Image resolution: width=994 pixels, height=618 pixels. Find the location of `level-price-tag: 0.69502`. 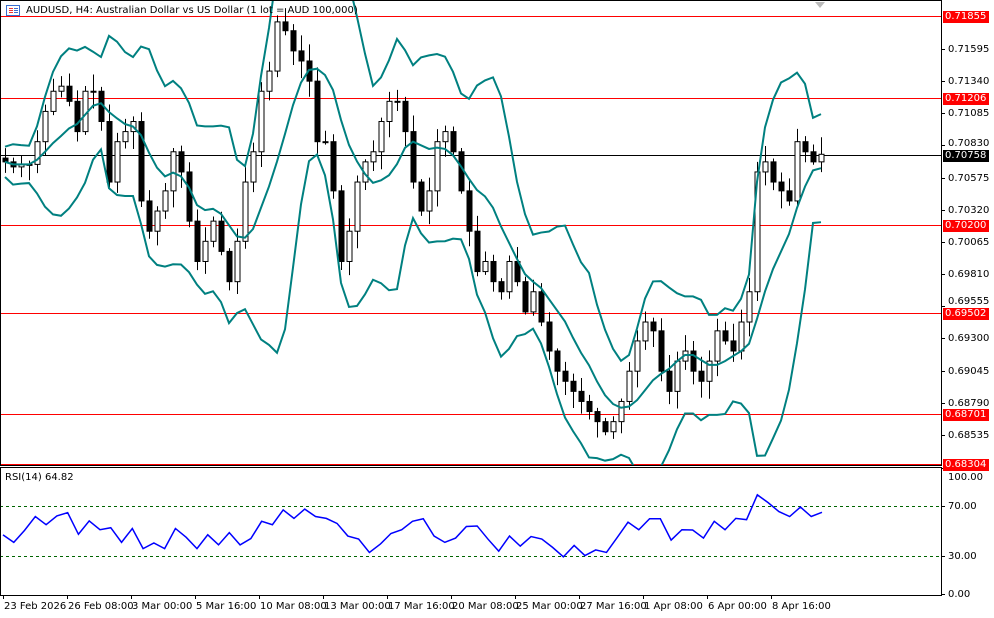

level-price-tag: 0.69502 is located at coordinates (966, 314).